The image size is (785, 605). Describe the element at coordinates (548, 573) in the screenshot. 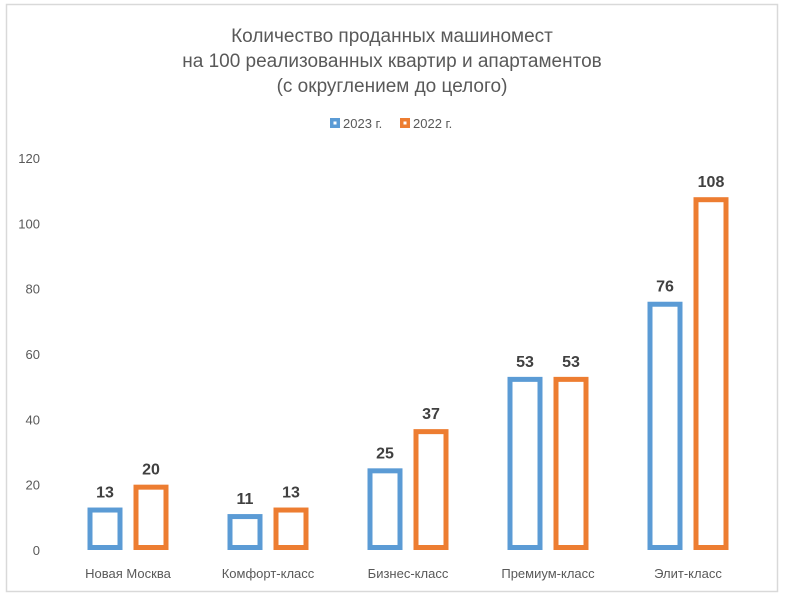

I see `x-tick-label: Премиум-класс` at that location.